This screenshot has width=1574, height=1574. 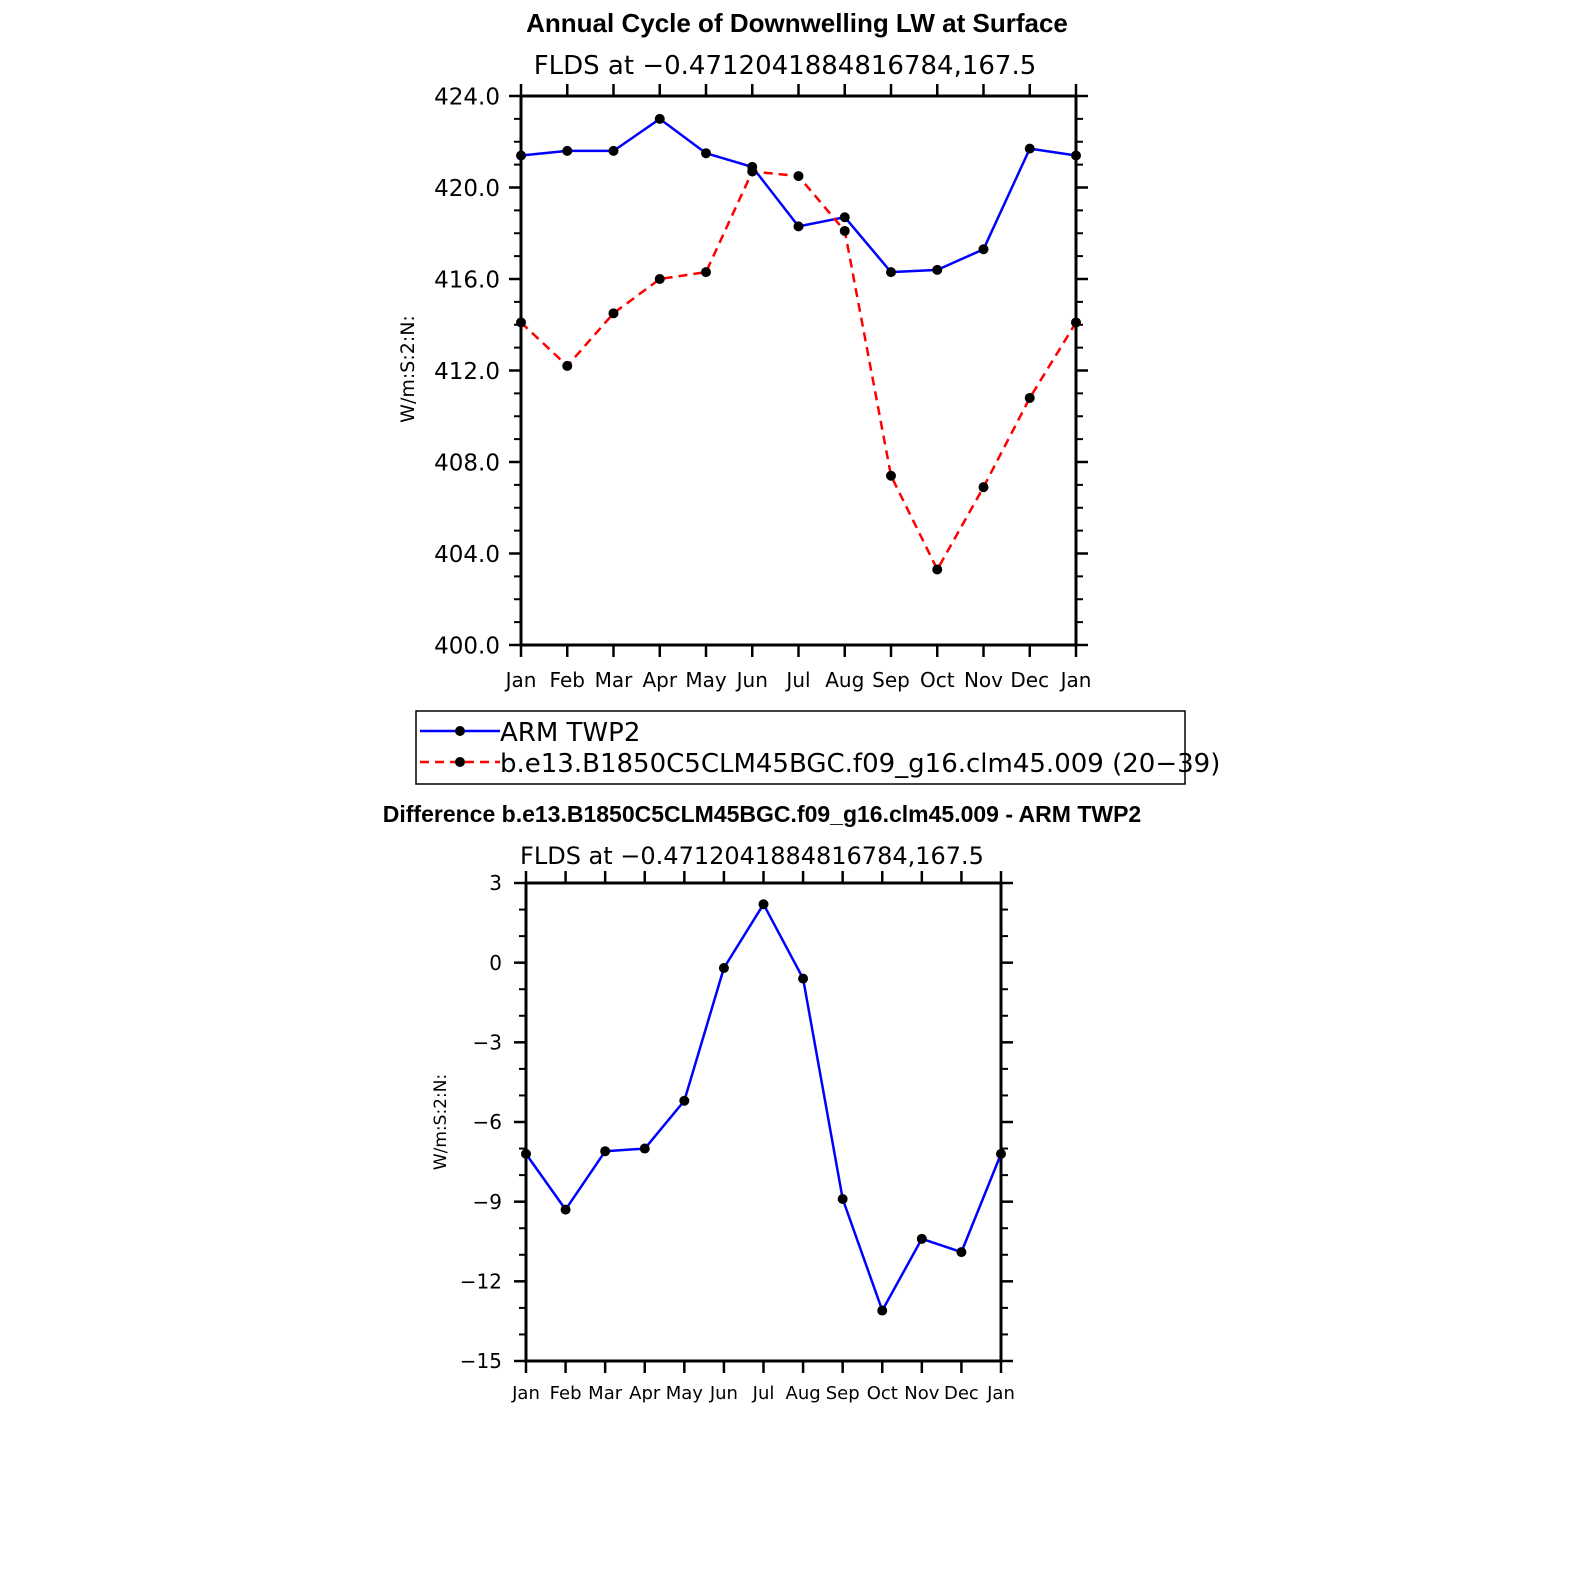 What do you see at coordinates (467, 280) in the screenshot?
I see `y-tick-label: 416.0` at bounding box center [467, 280].